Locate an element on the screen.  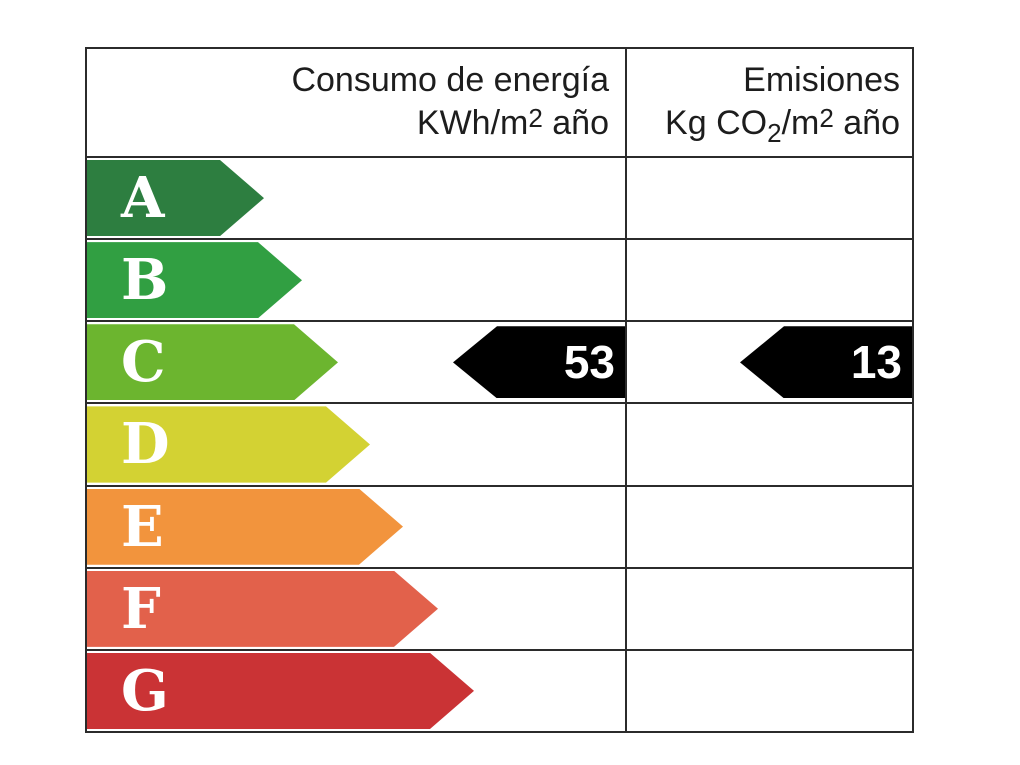
band-row-d: D is located at coordinates (499, 445).